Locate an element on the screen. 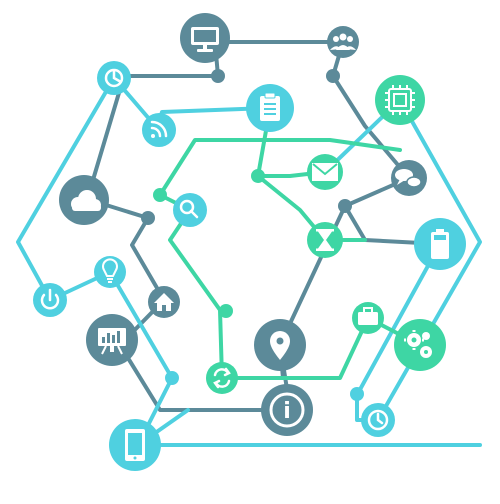 Image resolution: width=500 pixels, height=504 pixels. node-hourglass is located at coordinates (325, 240).